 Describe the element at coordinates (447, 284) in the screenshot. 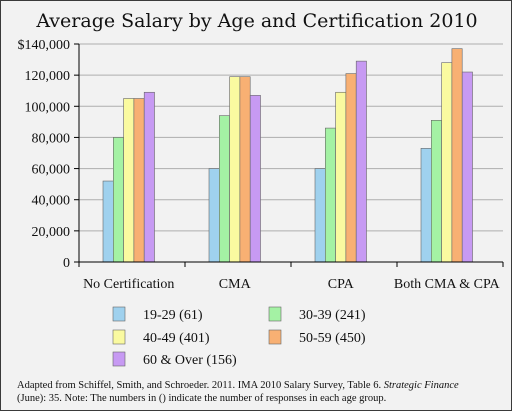

I see `x-category-label: Both CMA & CPA` at that location.